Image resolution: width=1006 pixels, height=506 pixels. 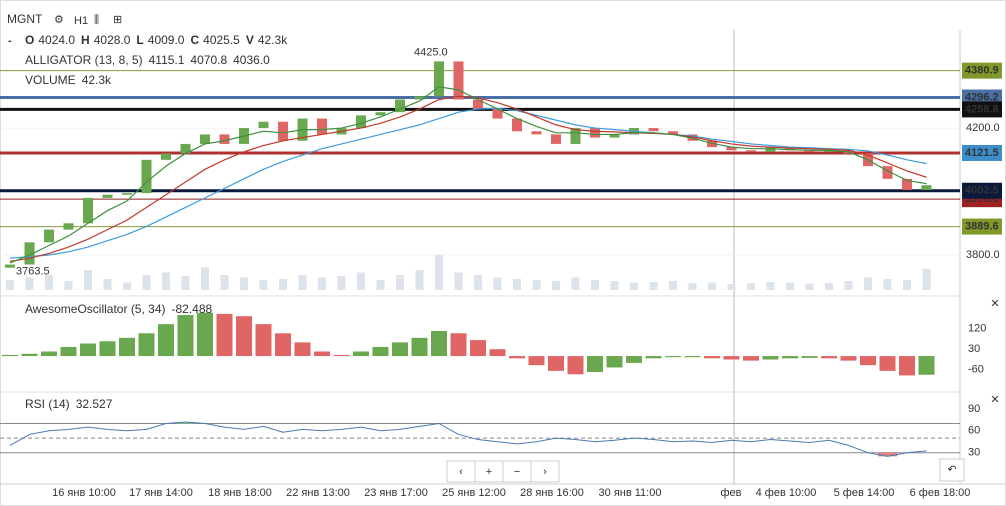 I want to click on rsi-line, so click(x=468, y=439).